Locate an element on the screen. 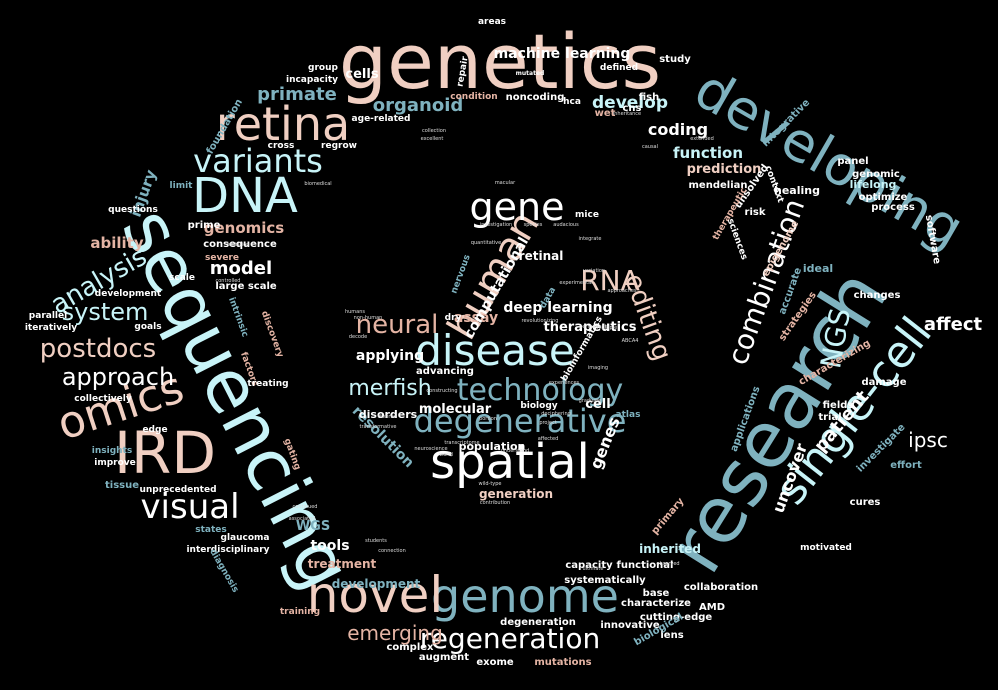 This screenshot has height=690, width=998. word-treatment: treatment is located at coordinates (342, 564).